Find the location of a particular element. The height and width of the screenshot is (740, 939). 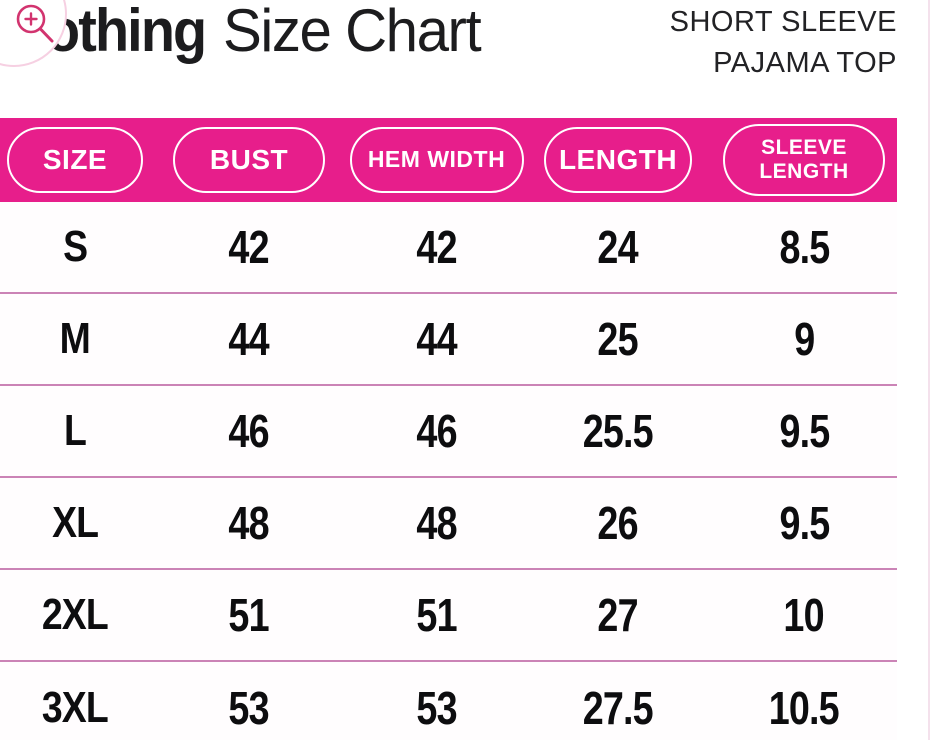

column-header-cell-length: LENGTH is located at coordinates (618, 160).